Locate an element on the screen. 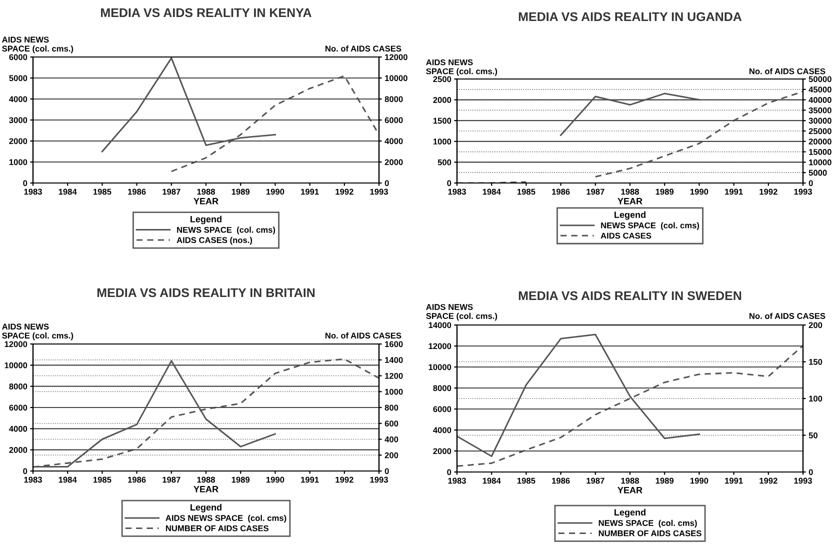 This screenshot has width=833, height=554. y2-tick-label: 20000 is located at coordinates (820, 141).